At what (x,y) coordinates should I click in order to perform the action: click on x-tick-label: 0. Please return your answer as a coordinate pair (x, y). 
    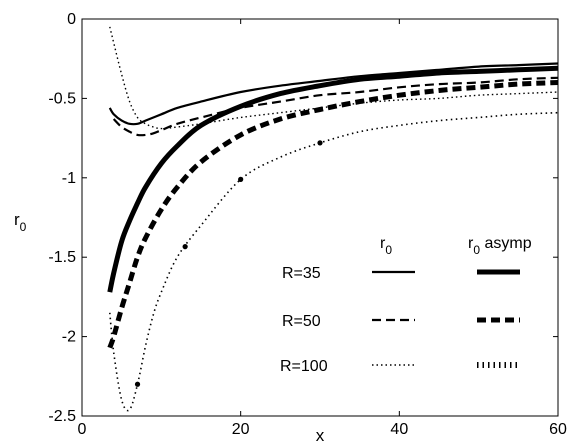
    Looking at the image, I should click on (82, 429).